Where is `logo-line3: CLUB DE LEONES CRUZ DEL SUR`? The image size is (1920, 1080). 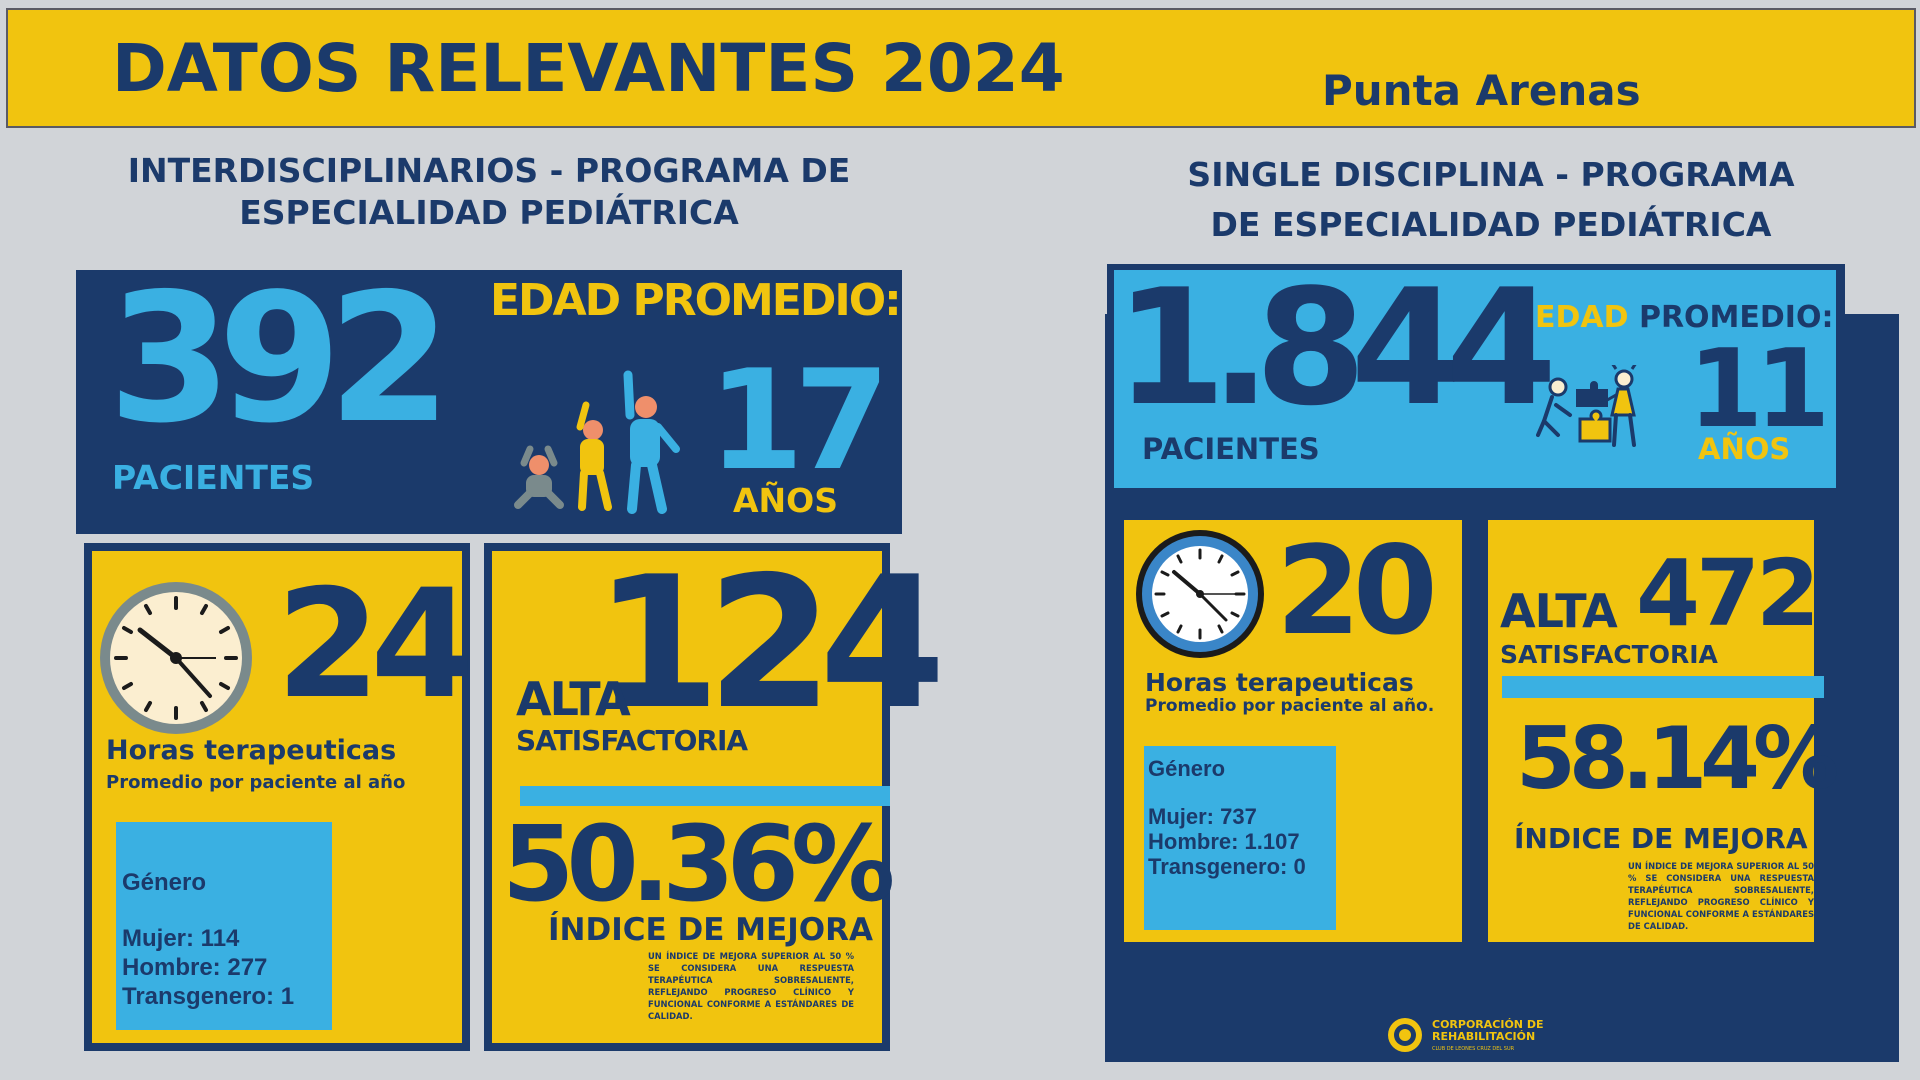 logo-line3: CLUB DE LEONES CRUZ DEL SUR is located at coordinates (1473, 1049).